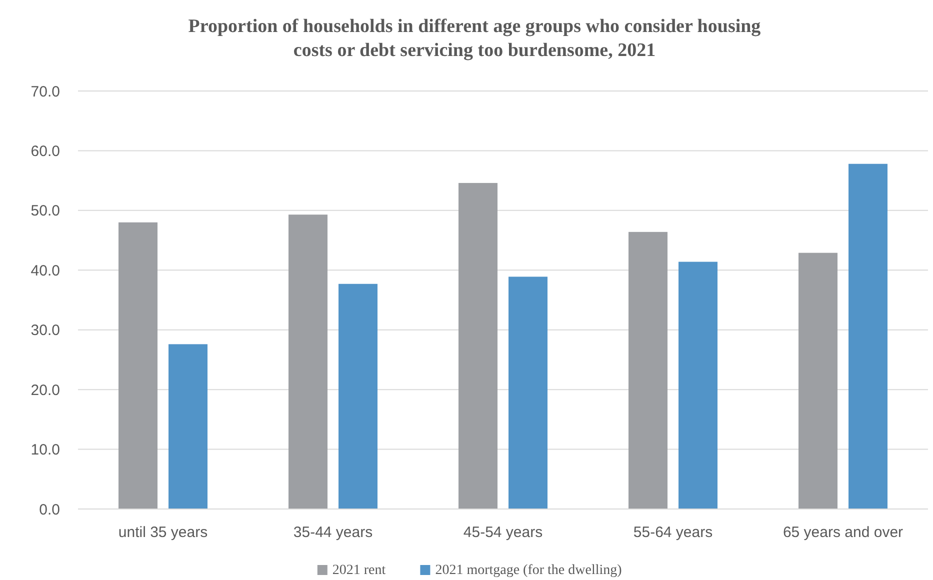  What do you see at coordinates (673, 532) in the screenshot?
I see `x-tick-label: 55-64 years` at bounding box center [673, 532].